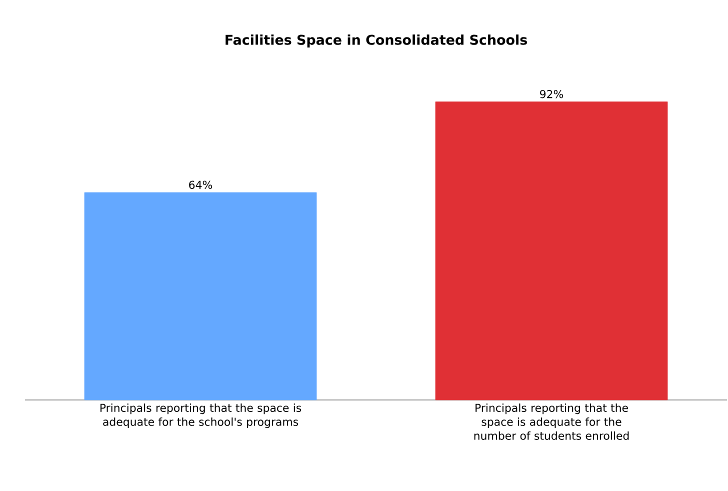 This screenshot has width=728, height=491. What do you see at coordinates (552, 94) in the screenshot?
I see `data-label: 92%` at bounding box center [552, 94].